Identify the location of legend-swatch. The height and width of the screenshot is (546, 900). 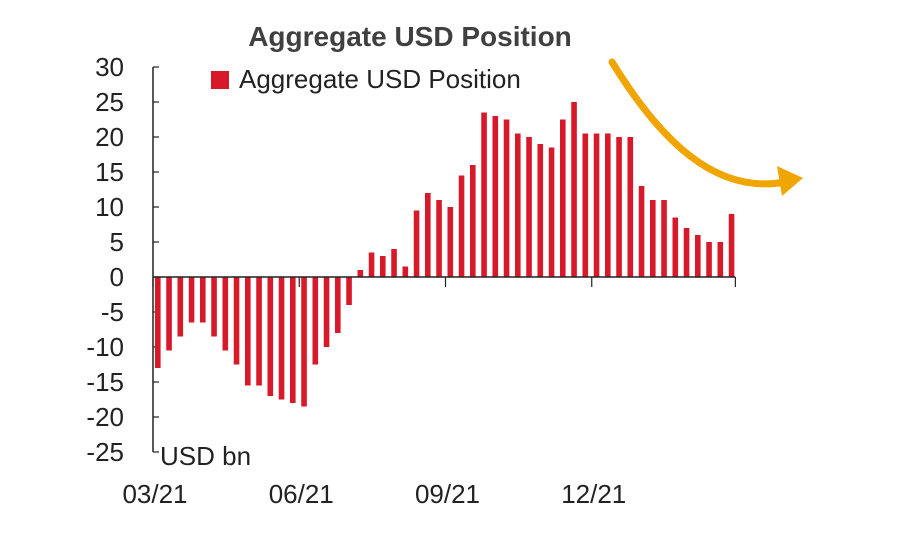
(220, 80).